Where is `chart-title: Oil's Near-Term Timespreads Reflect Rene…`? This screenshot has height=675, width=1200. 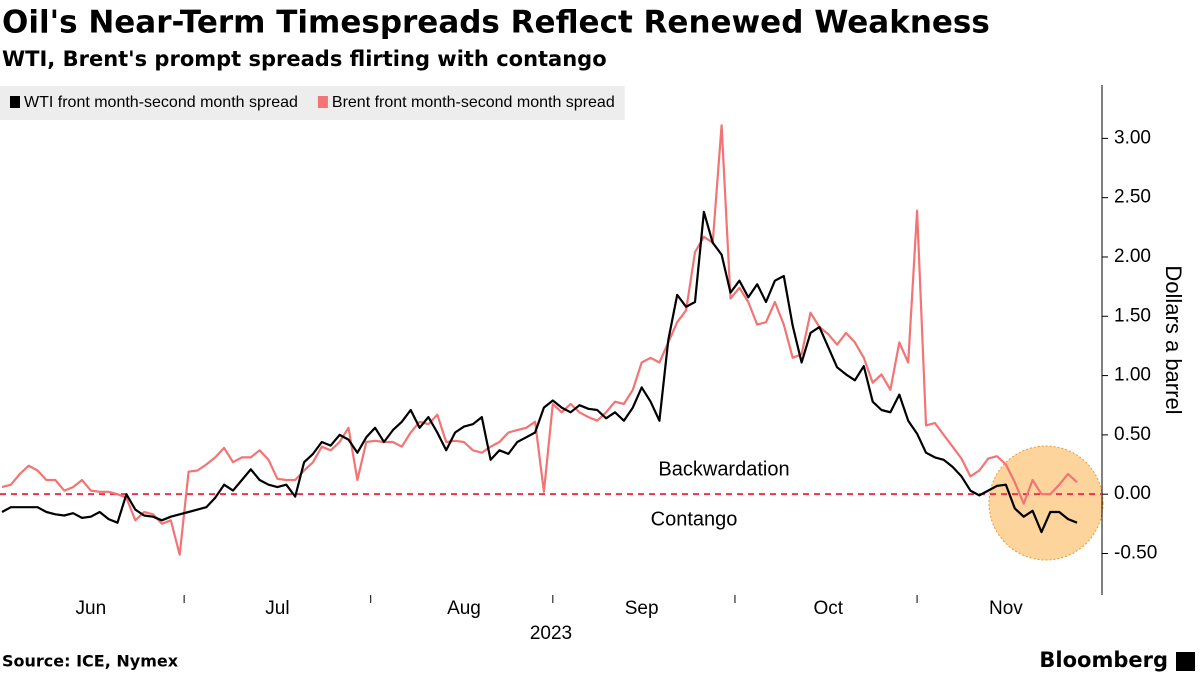 chart-title: Oil's Near-Term Timespreads Reflect Rene… is located at coordinates (496, 23).